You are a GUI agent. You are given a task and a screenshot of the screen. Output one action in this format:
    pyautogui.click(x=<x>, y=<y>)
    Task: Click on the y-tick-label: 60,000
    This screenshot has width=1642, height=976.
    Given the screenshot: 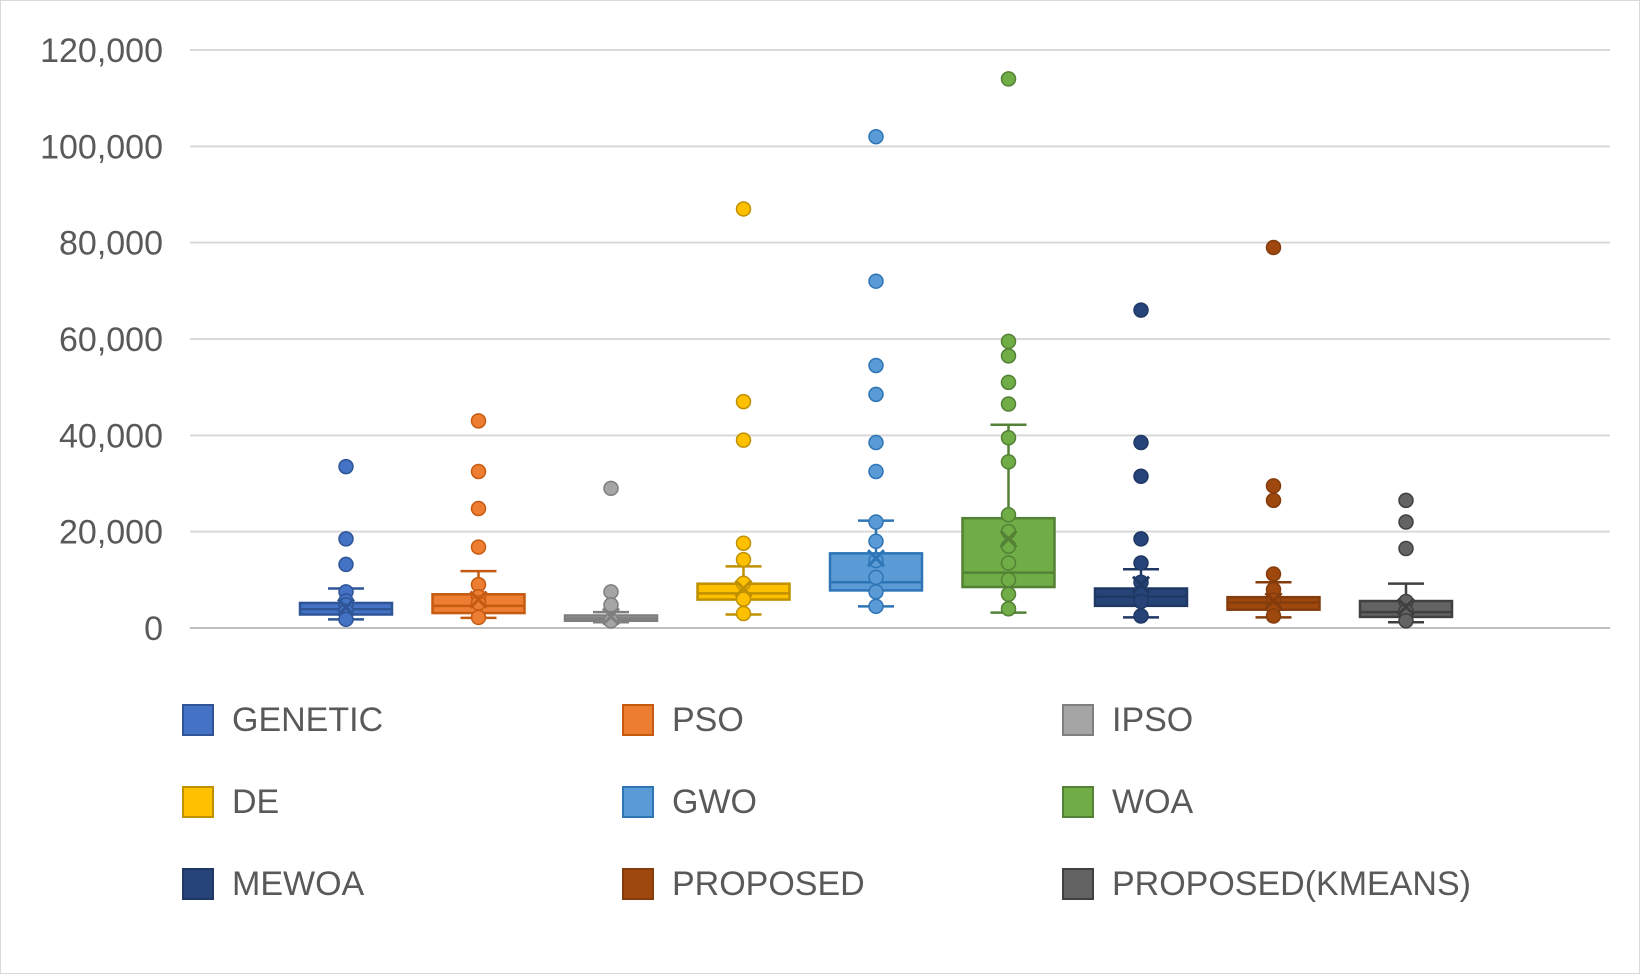 What is the action you would take?
    pyautogui.click(x=111, y=340)
    